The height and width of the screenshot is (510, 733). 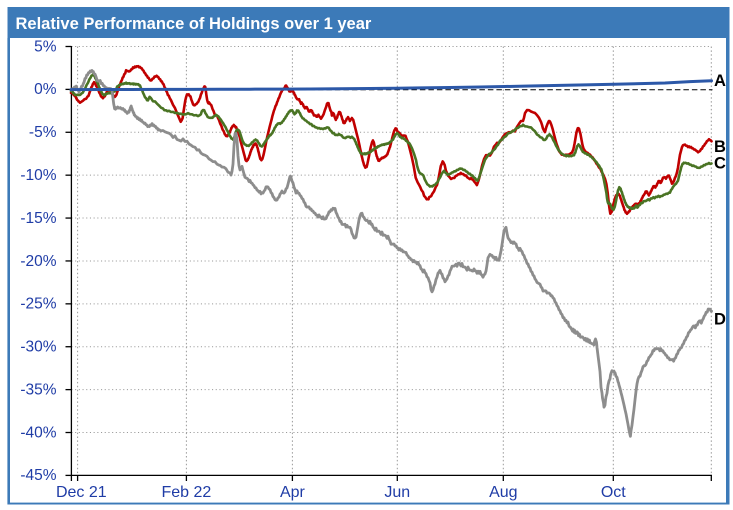 I want to click on svg-text: -35%, so click(x=38, y=389).